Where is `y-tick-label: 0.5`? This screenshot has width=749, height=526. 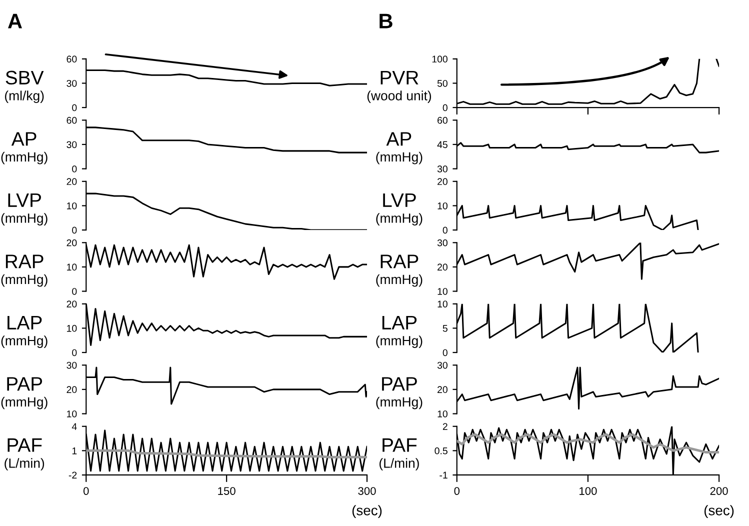
y-tick-label: 0.5 is located at coordinates (441, 450).